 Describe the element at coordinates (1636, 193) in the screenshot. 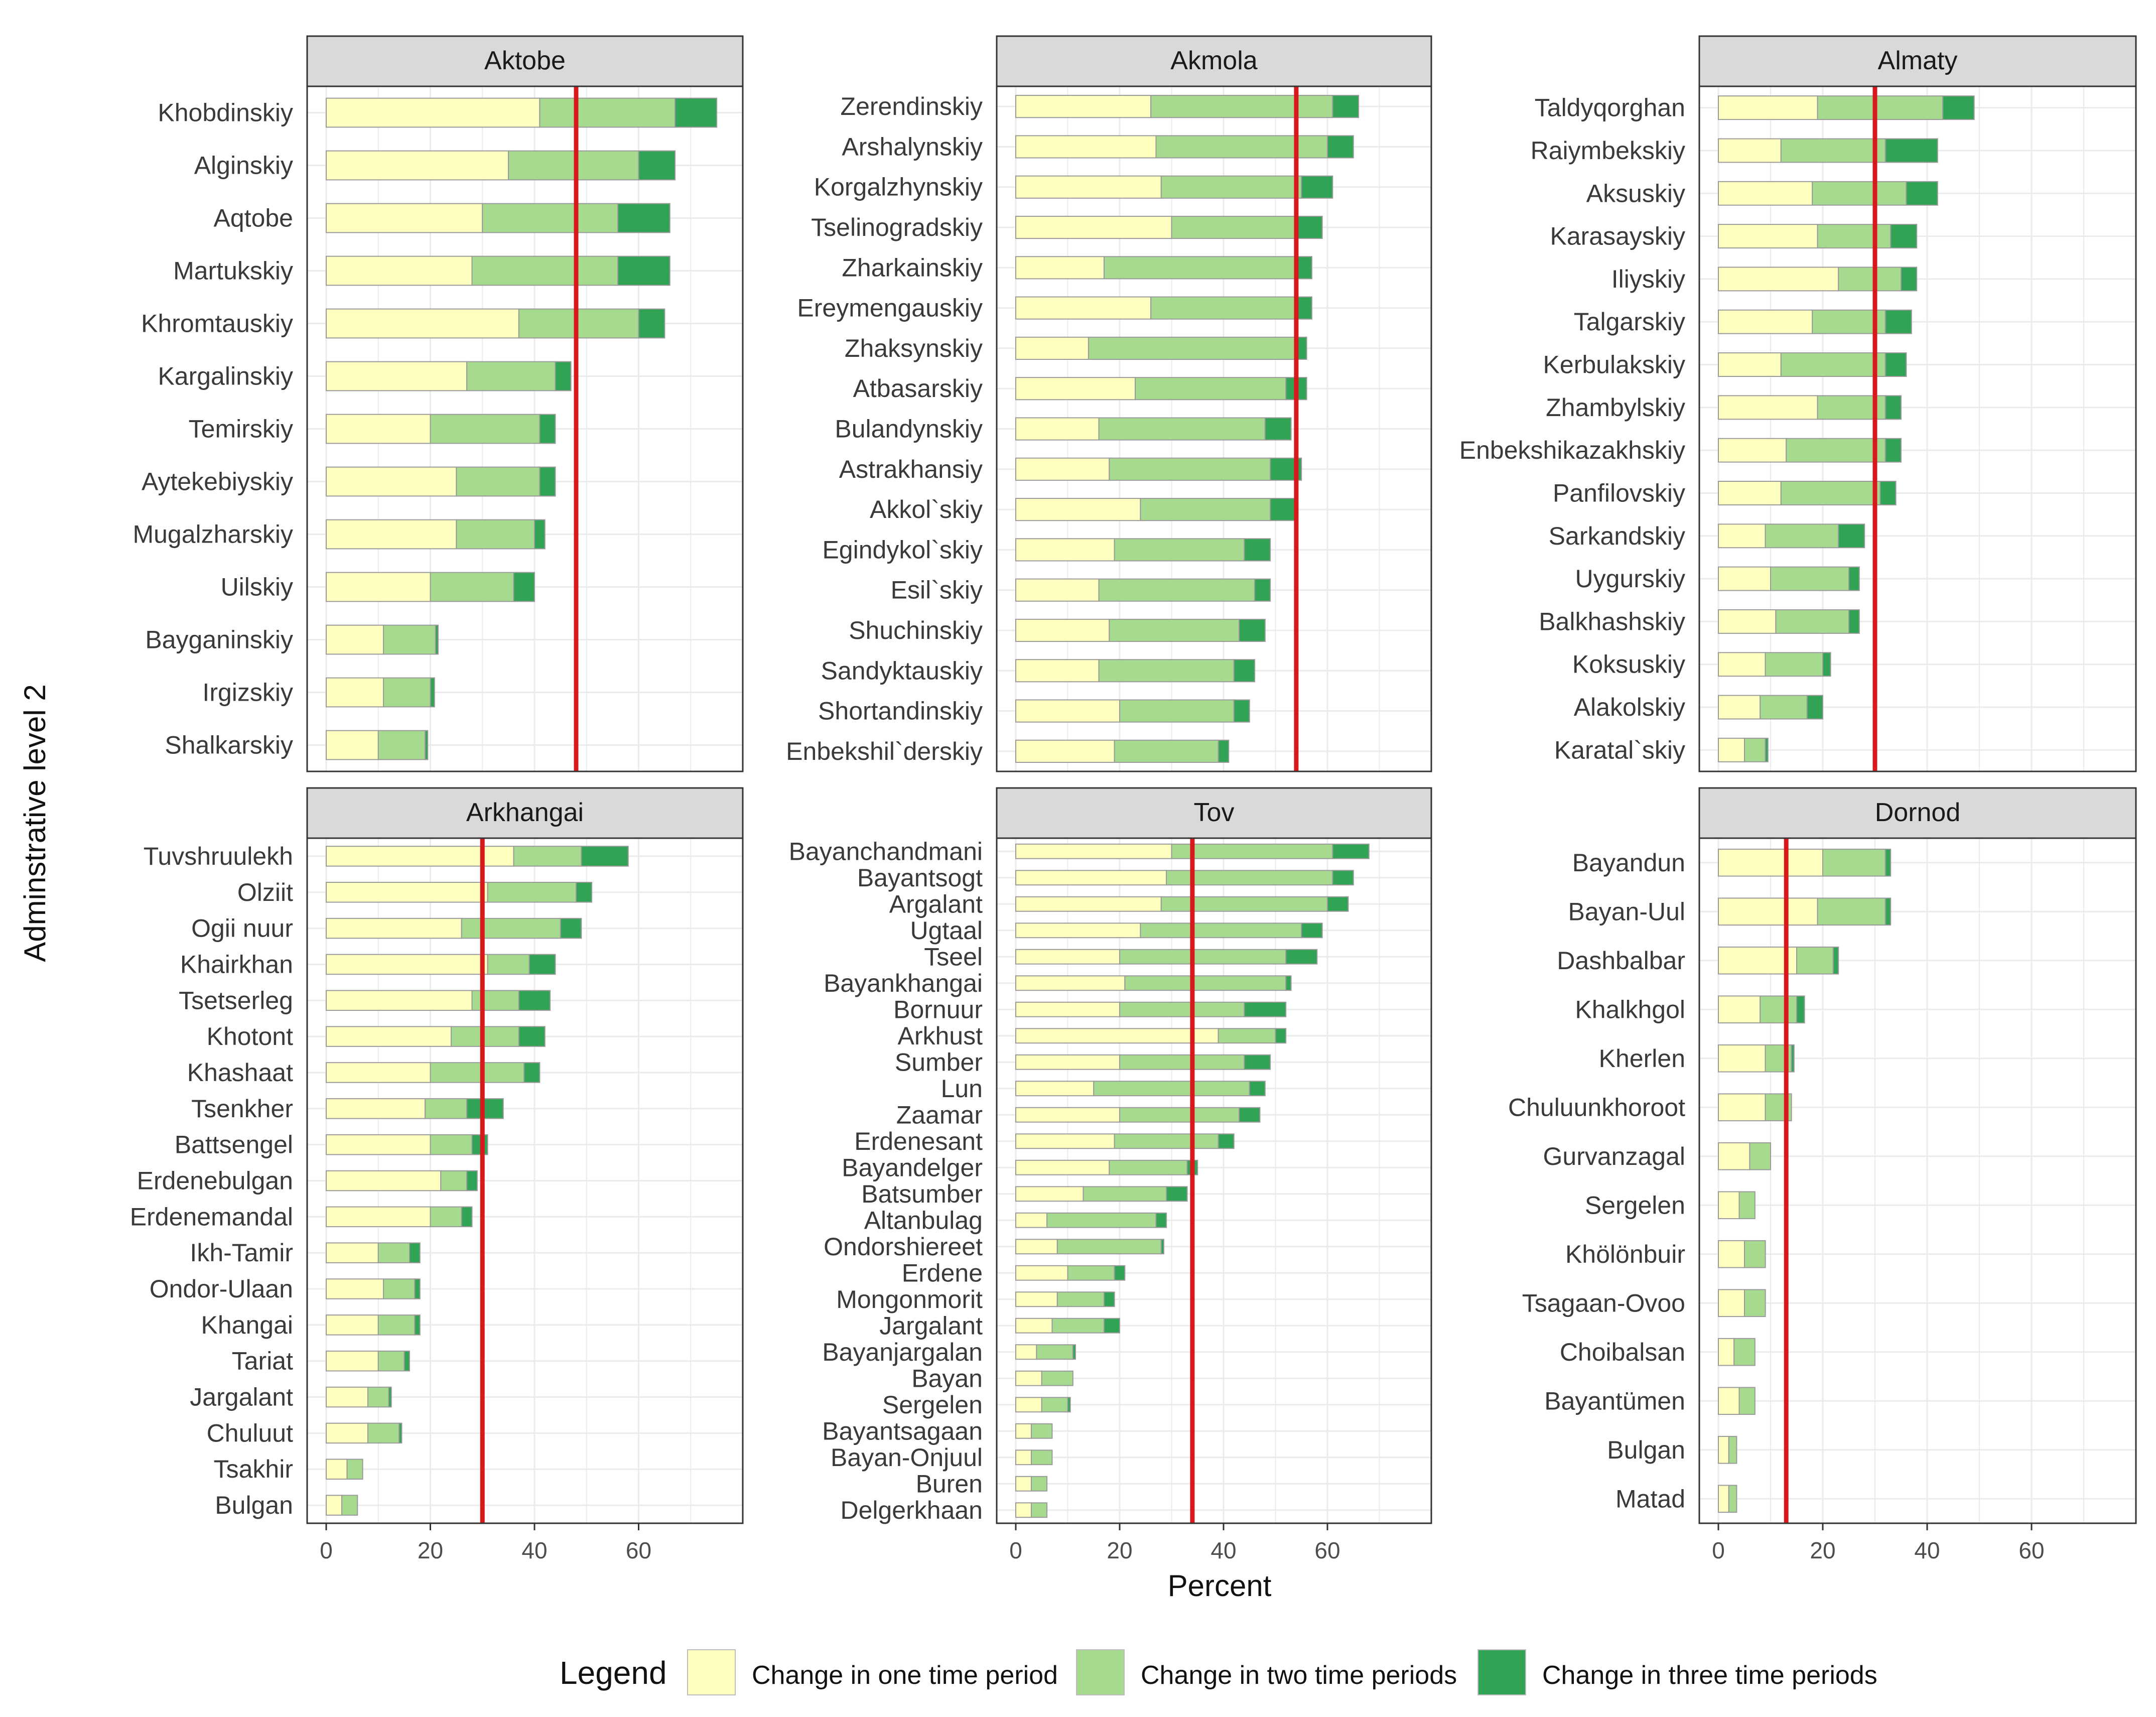

I see `category-label: Aksuskiy` at that location.